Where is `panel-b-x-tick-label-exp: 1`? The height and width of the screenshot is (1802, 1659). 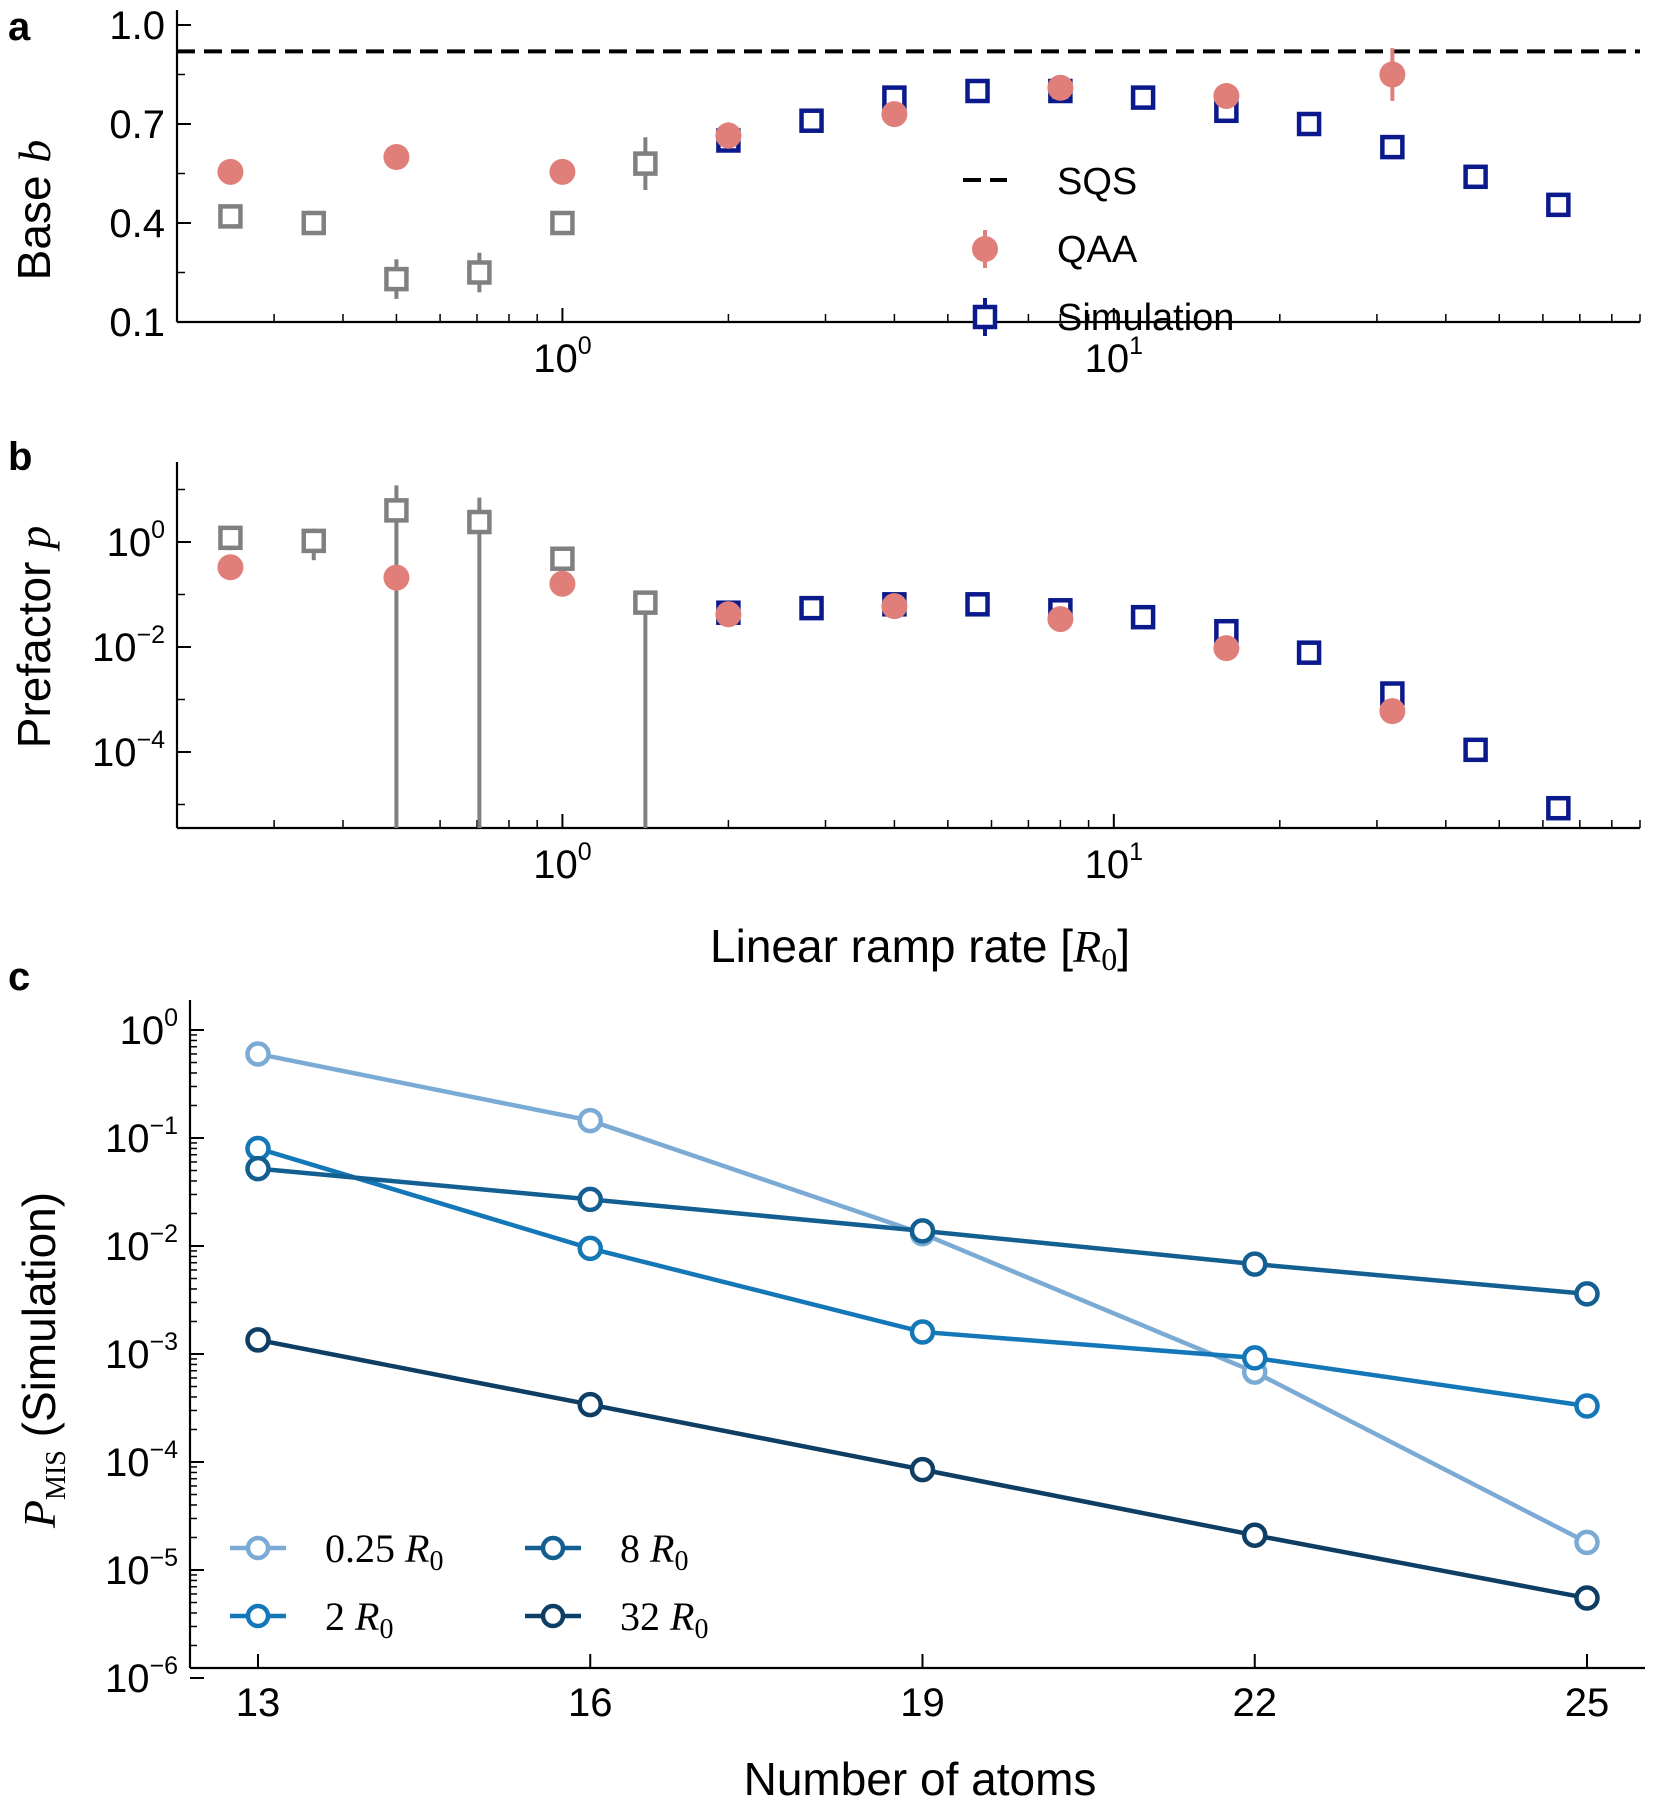 panel-b-x-tick-label-exp: 1 is located at coordinates (1136, 852).